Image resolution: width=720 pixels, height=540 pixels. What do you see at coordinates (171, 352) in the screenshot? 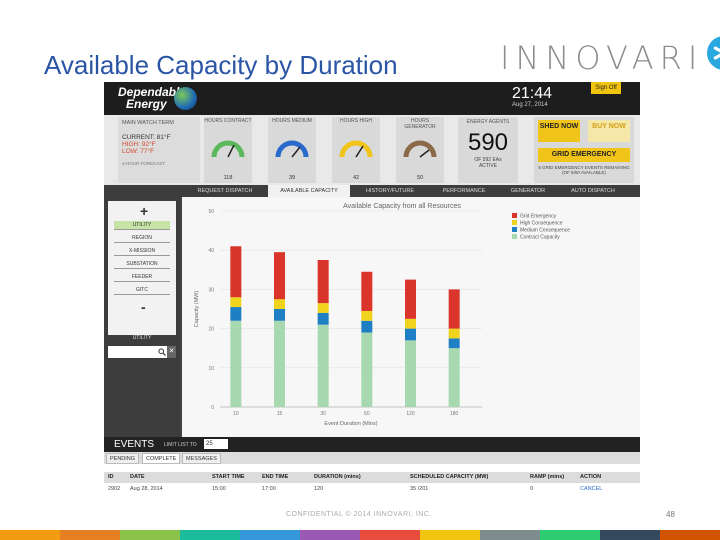
I see `close-icon: ✕` at bounding box center [171, 352].